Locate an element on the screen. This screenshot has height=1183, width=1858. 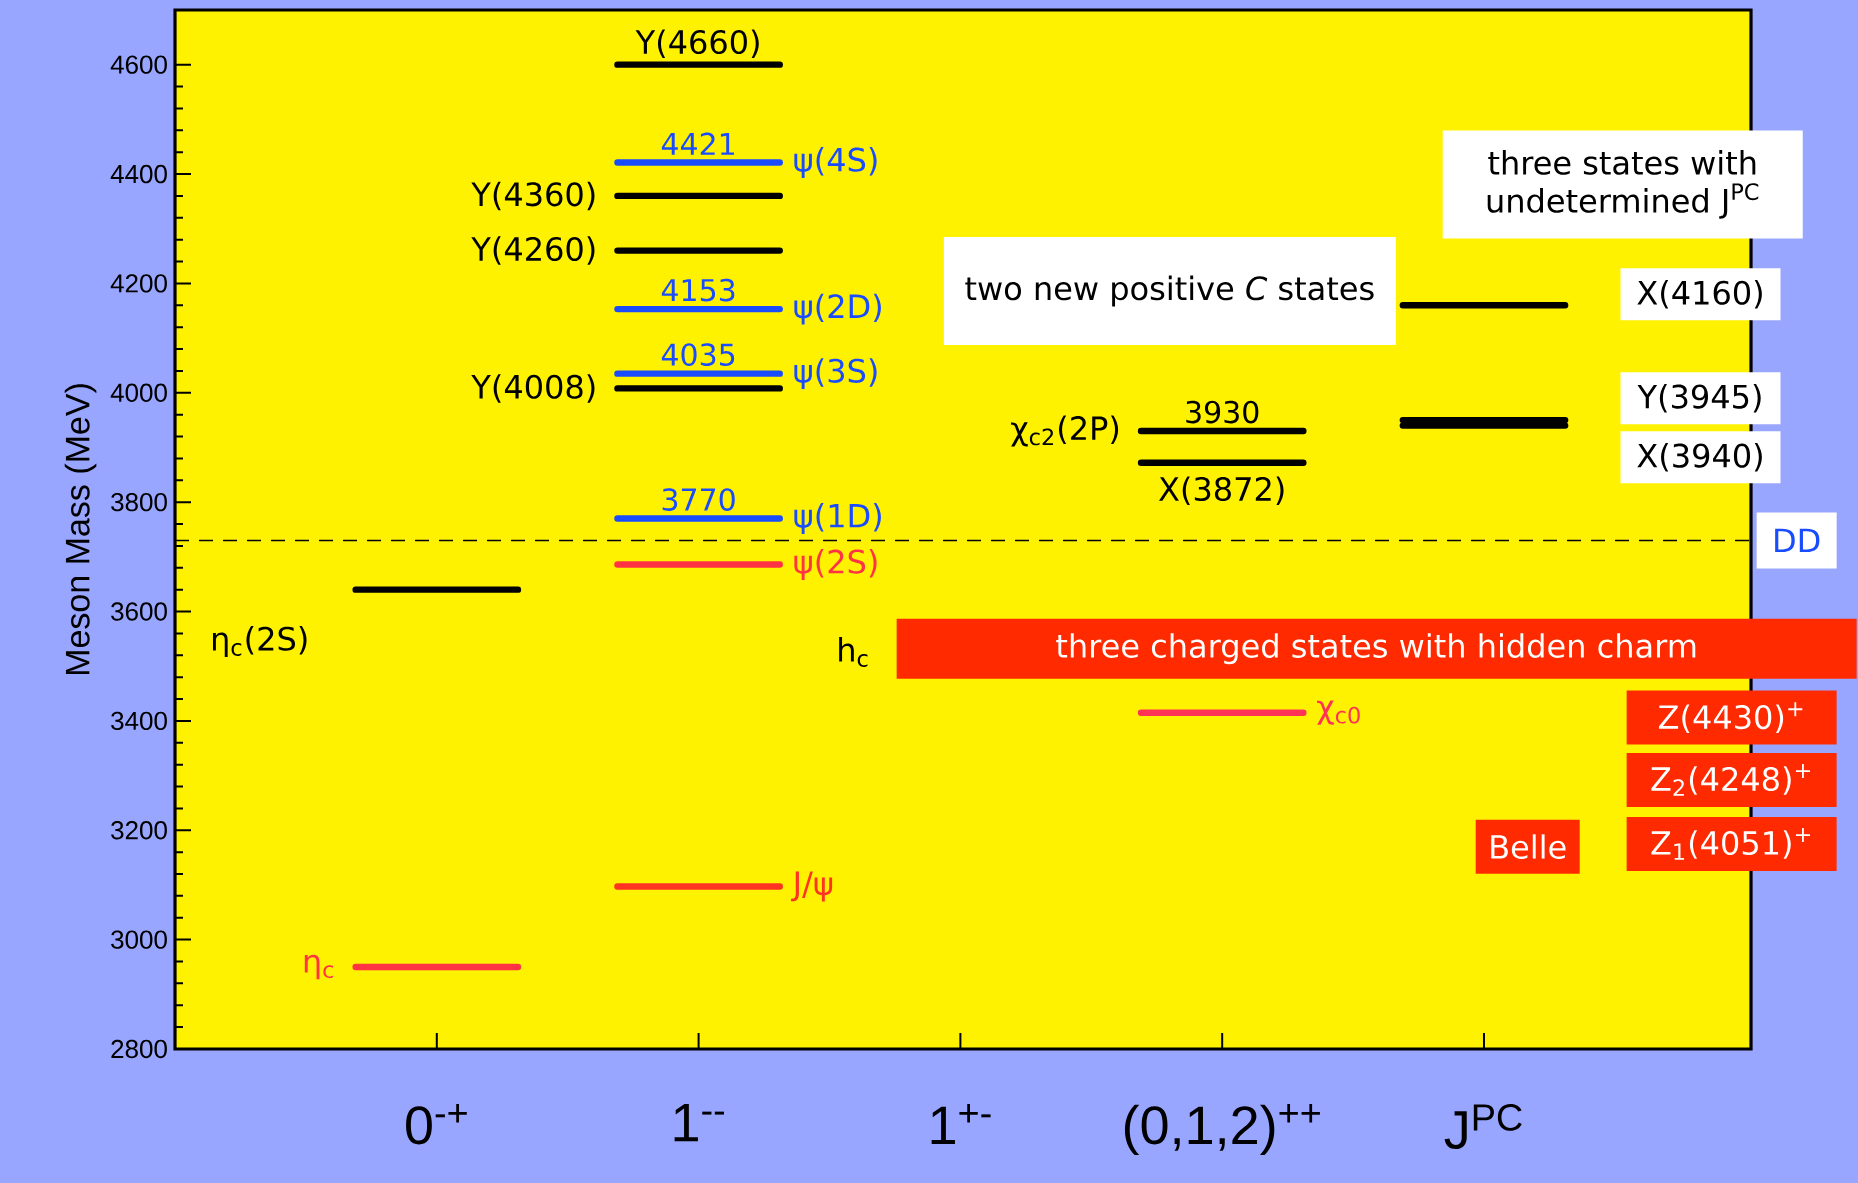
series-label: Y(4260) is located at coordinates (533, 250).